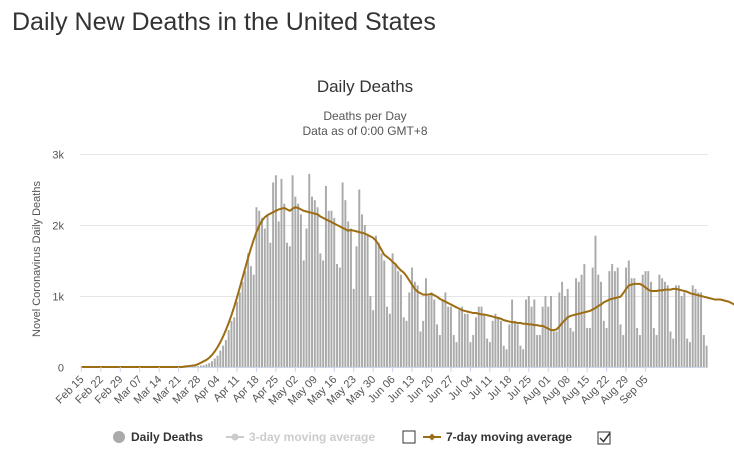 Image resolution: width=734 pixels, height=458 pixels. Describe the element at coordinates (158, 437) in the screenshot. I see `legend-item-daily-deaths: Daily Deaths` at that location.